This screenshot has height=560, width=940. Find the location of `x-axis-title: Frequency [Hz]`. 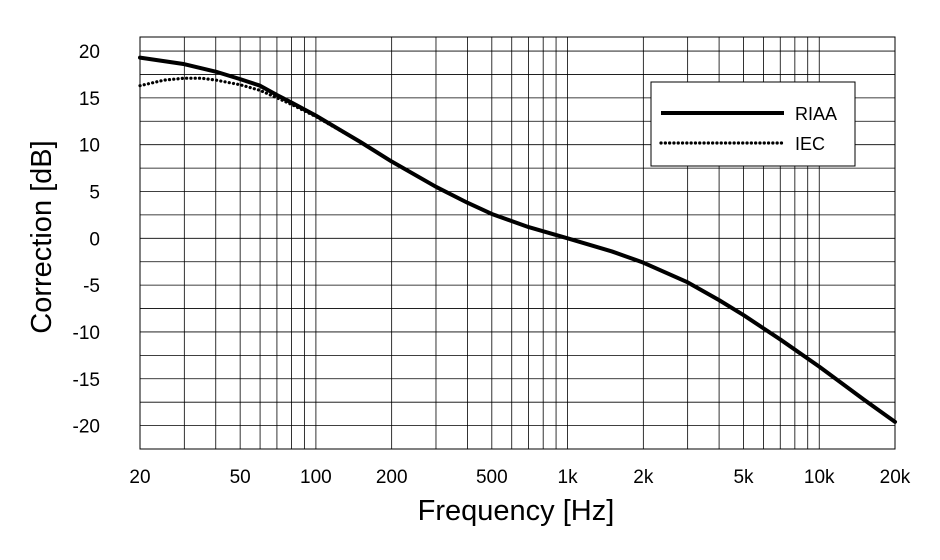

x-axis-title: Frequency [Hz] is located at coordinates (516, 511).